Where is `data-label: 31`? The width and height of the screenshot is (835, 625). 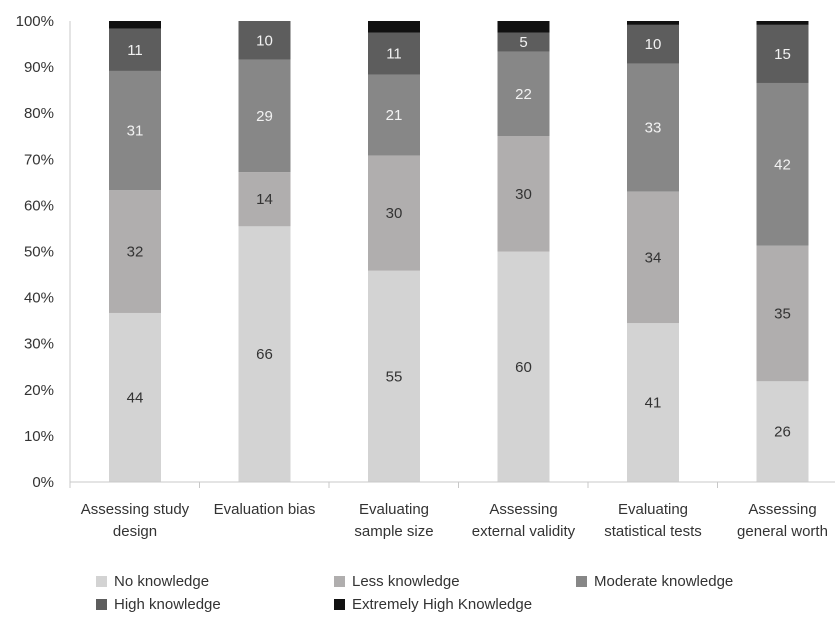
data-label: 31 is located at coordinates (135, 130).